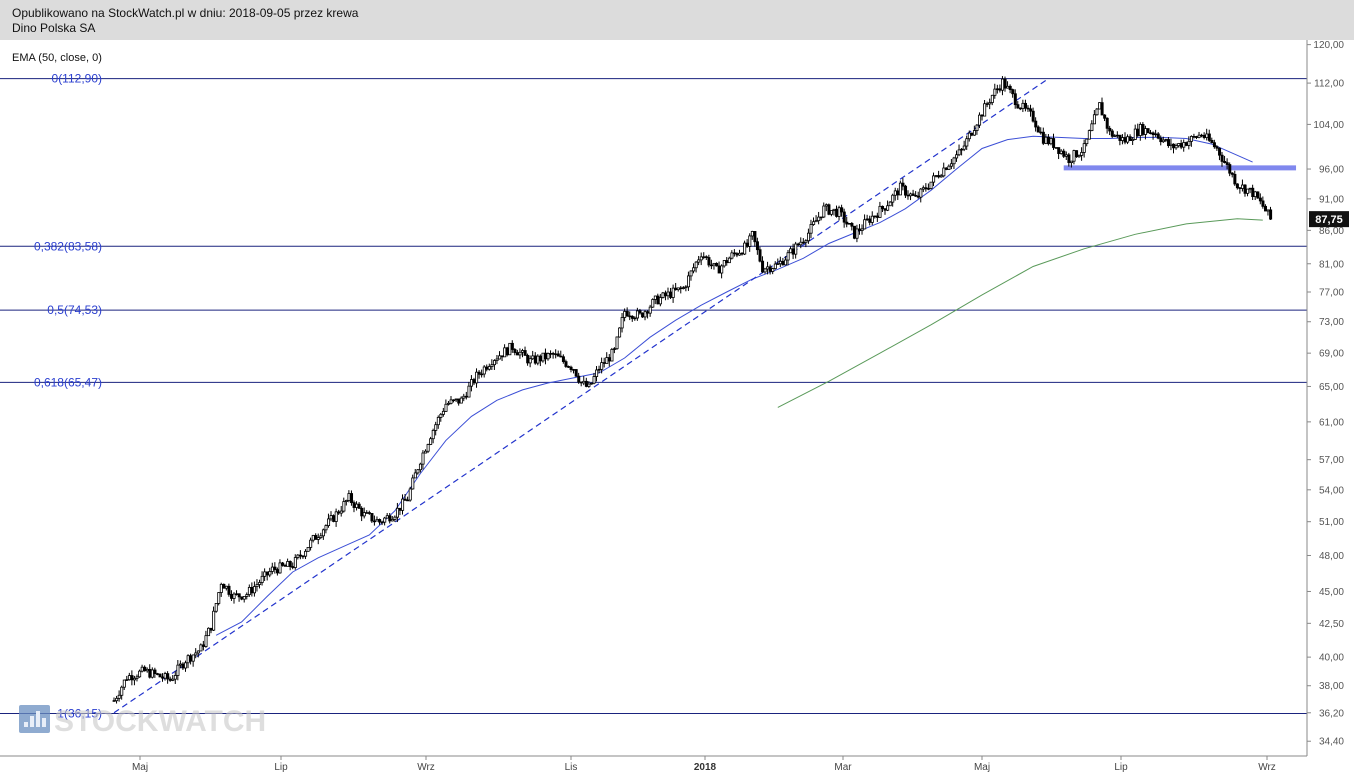  Describe the element at coordinates (1331, 354) in the screenshot. I see `y-tick-label: 69,00` at that location.